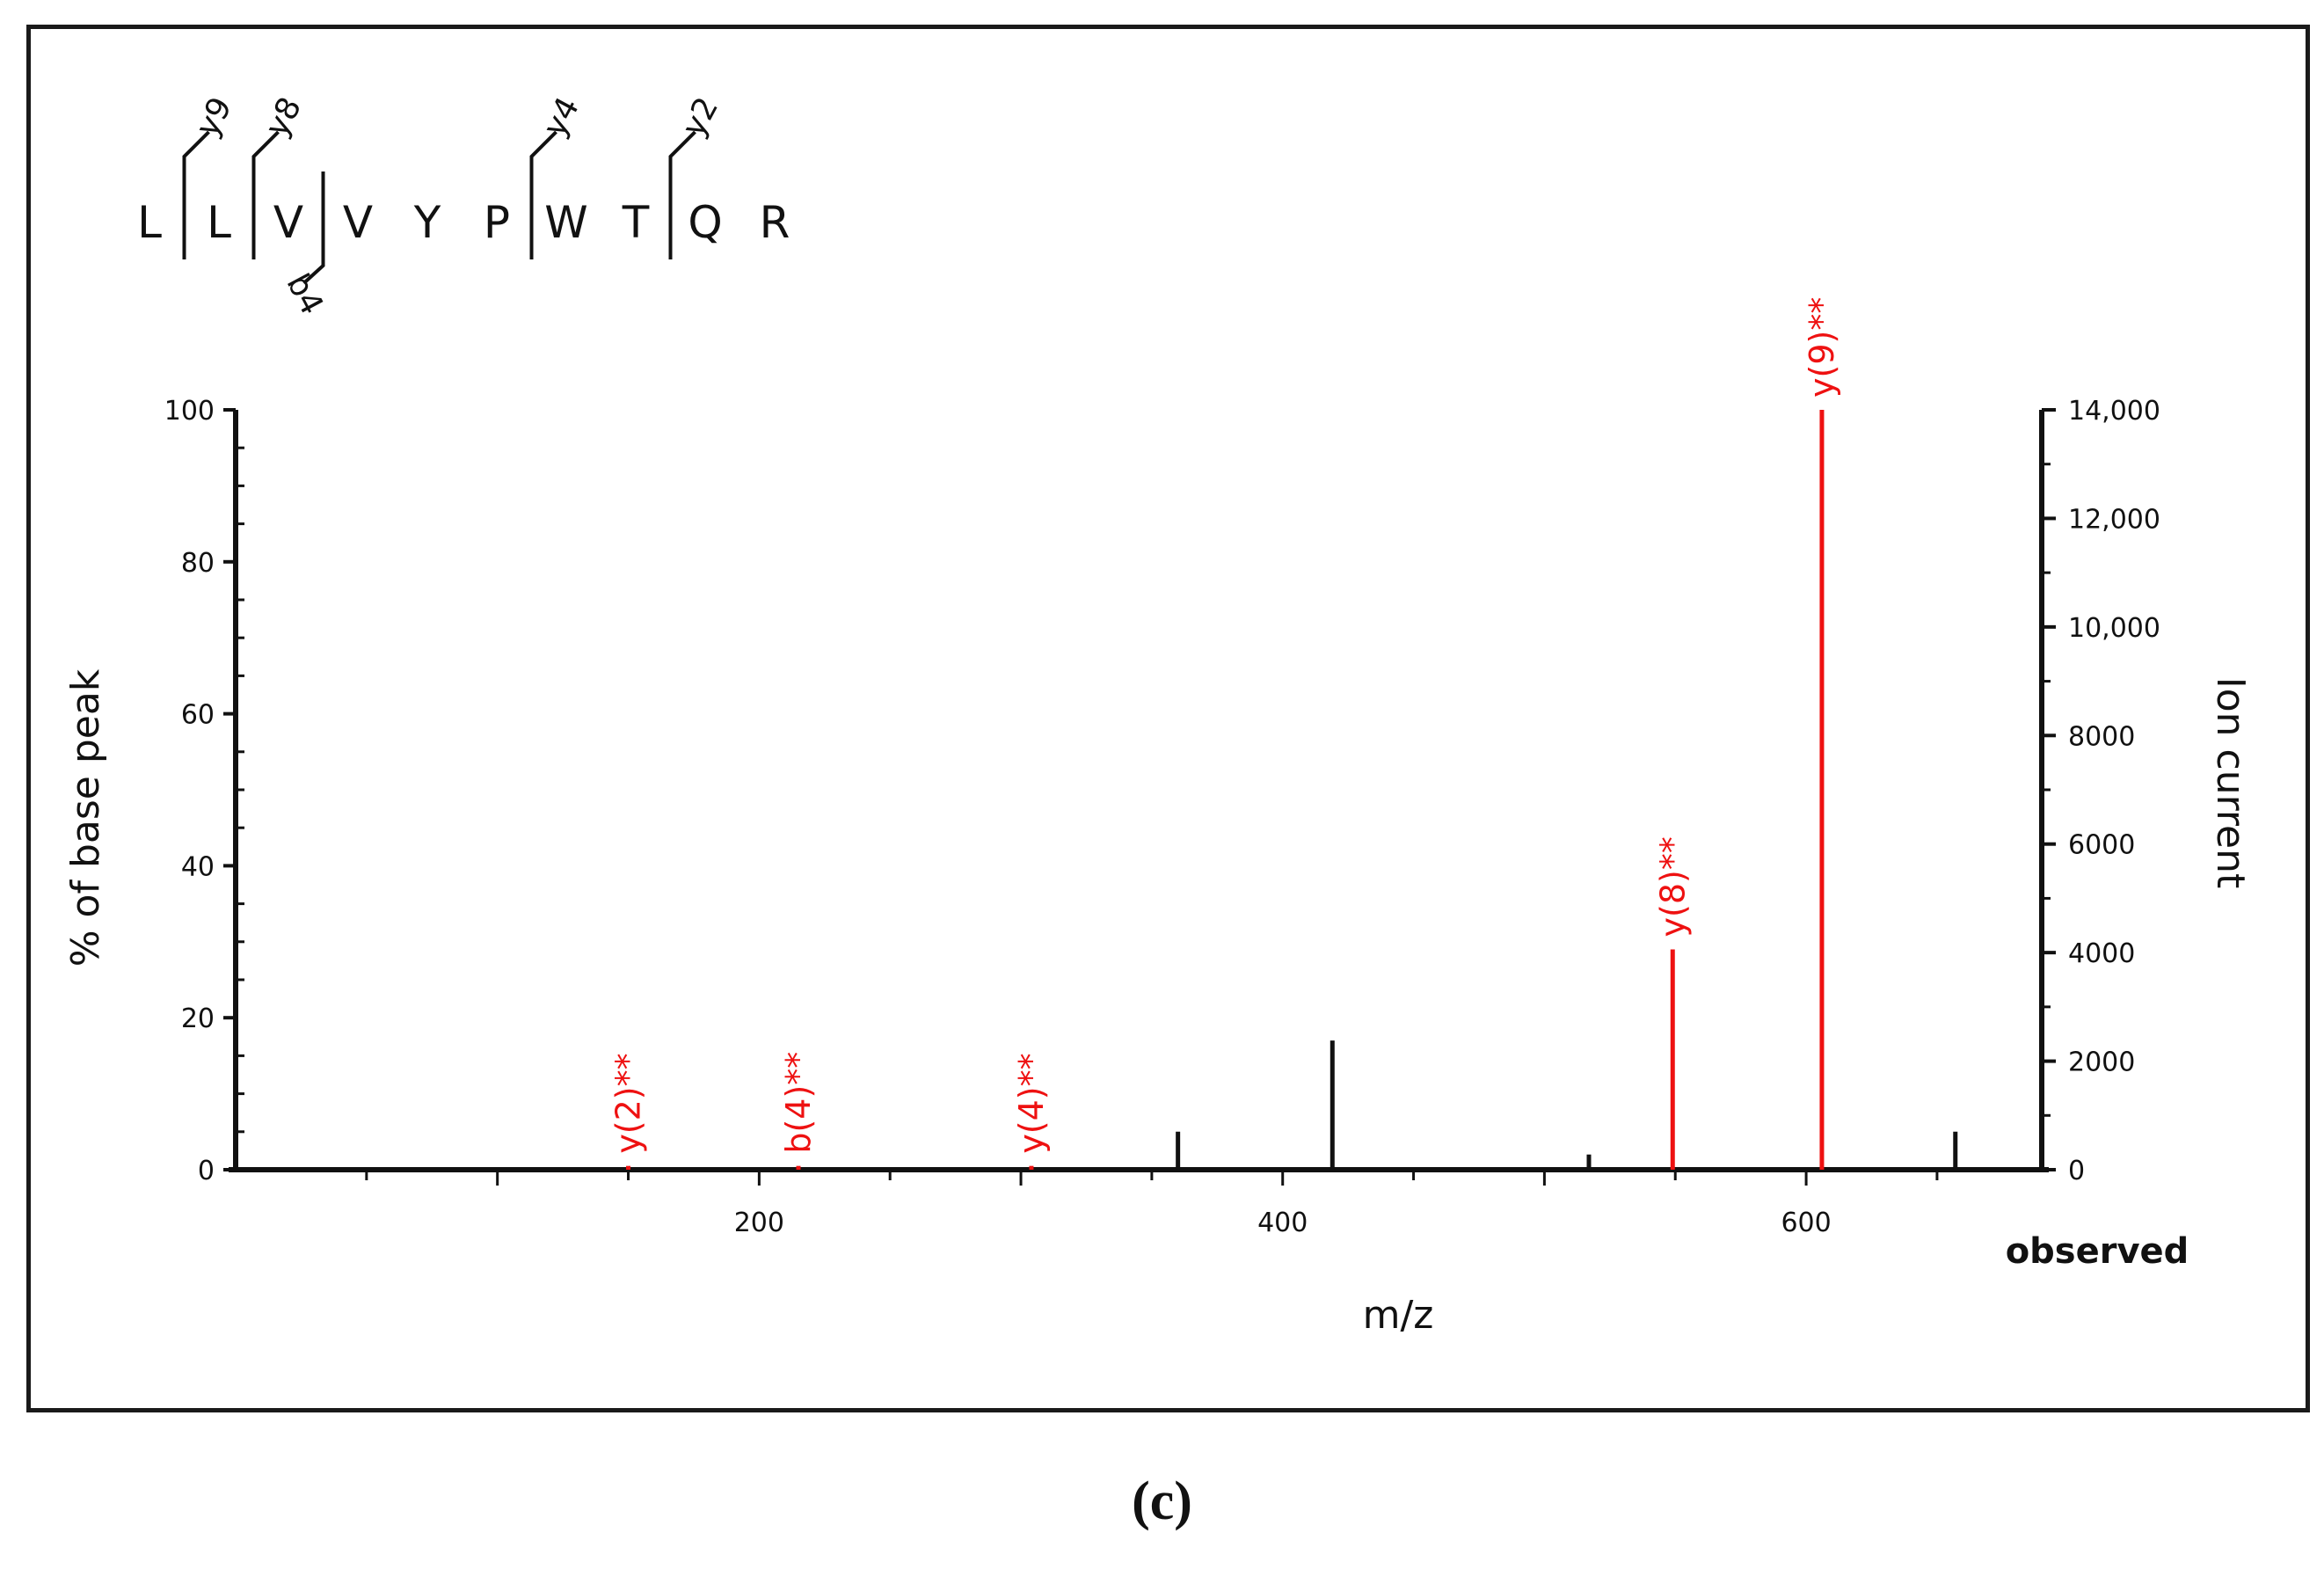 This screenshot has width=2324, height=1569. Describe the element at coordinates (284, 116) in the screenshot. I see `fragment-label: y8` at that location.